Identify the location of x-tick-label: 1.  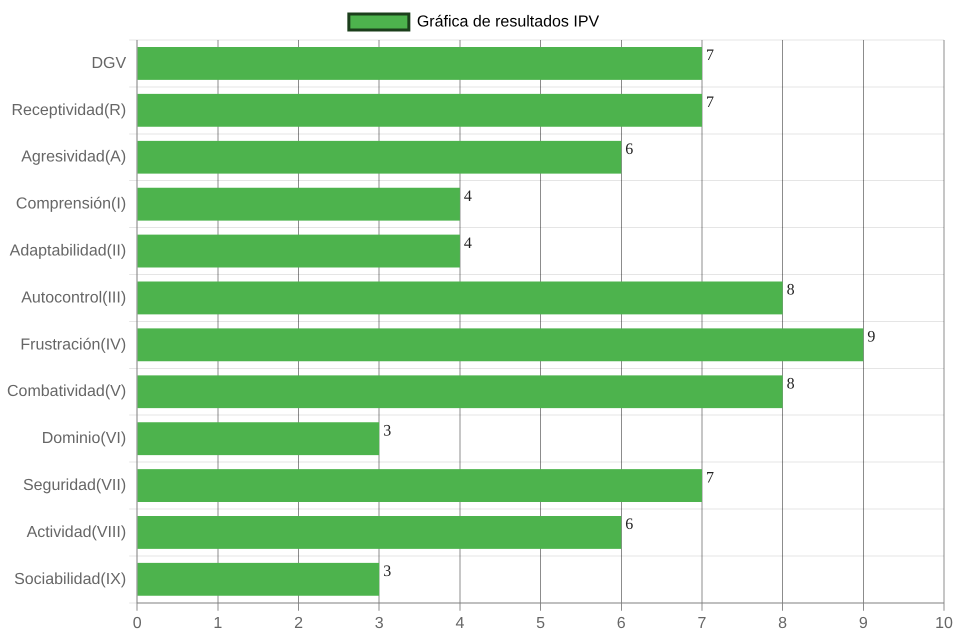
(217, 623).